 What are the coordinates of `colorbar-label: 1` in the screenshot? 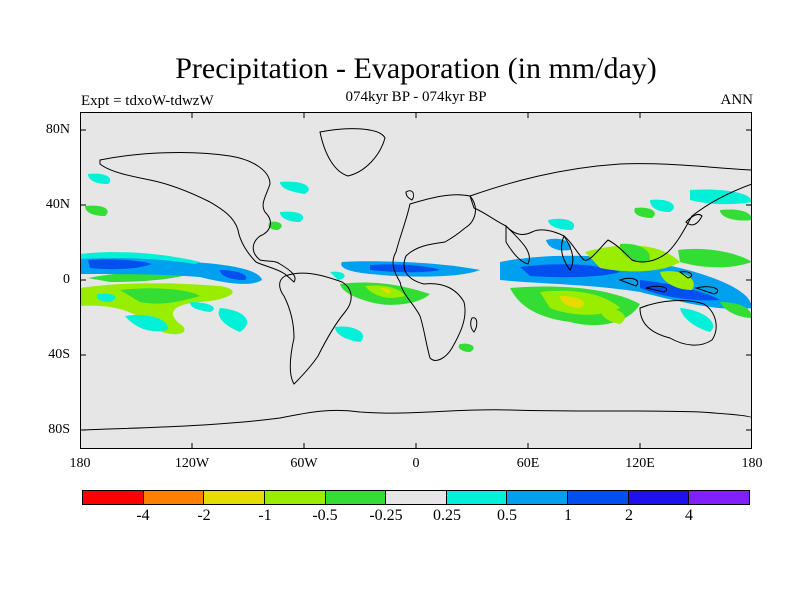 It's located at (568, 515).